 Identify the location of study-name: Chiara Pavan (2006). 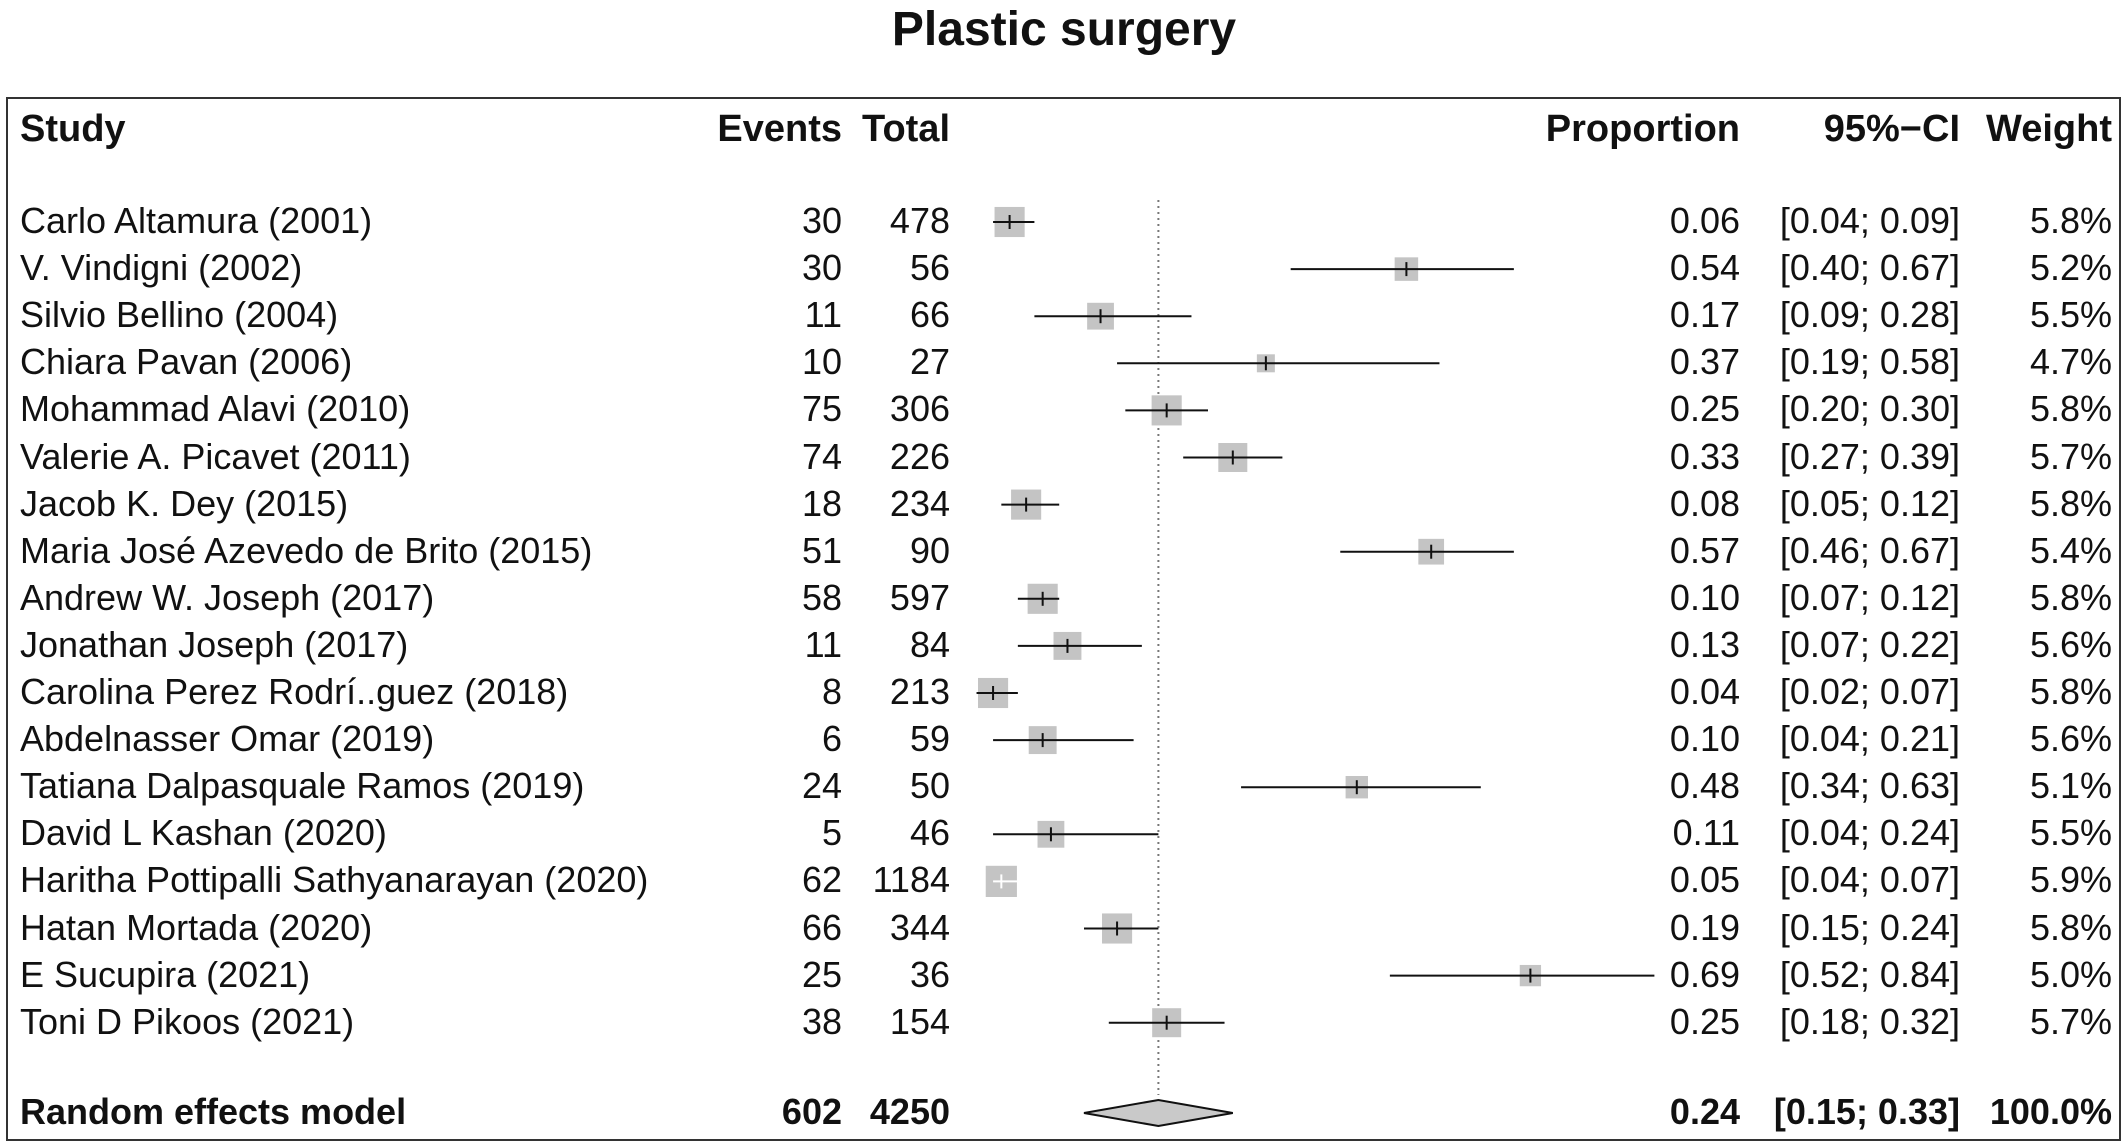
(186, 362).